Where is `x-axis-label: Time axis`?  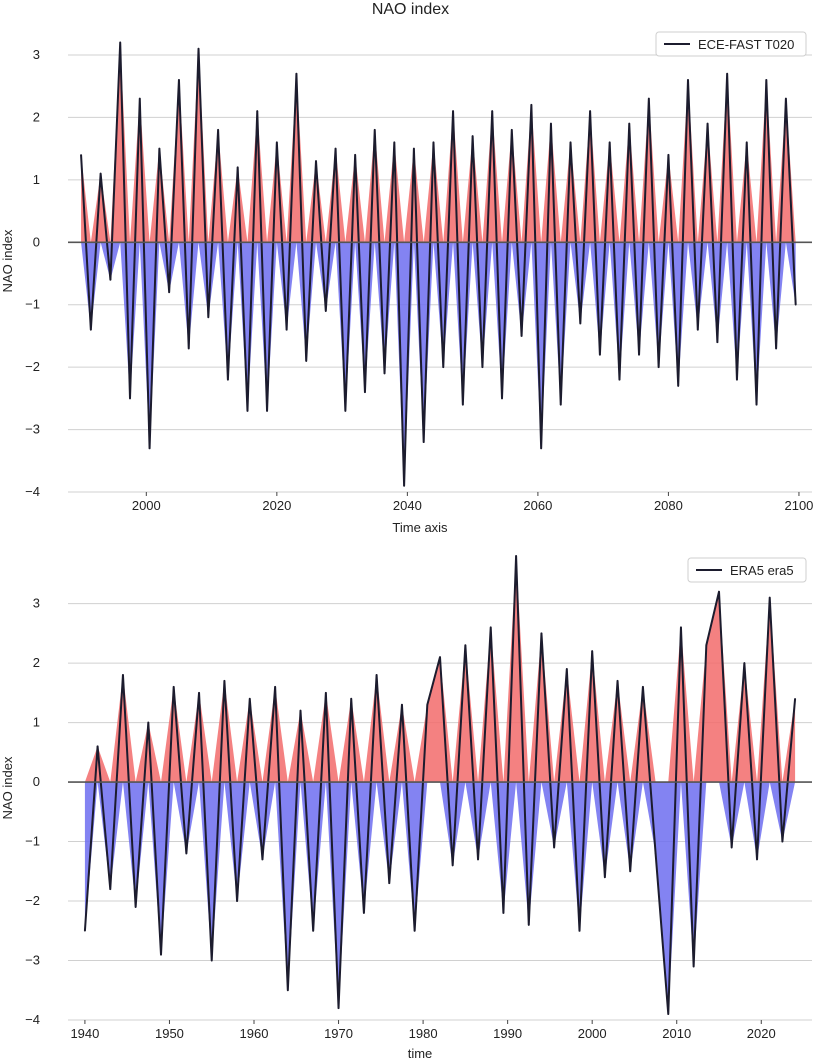 x-axis-label: Time axis is located at coordinates (420, 527).